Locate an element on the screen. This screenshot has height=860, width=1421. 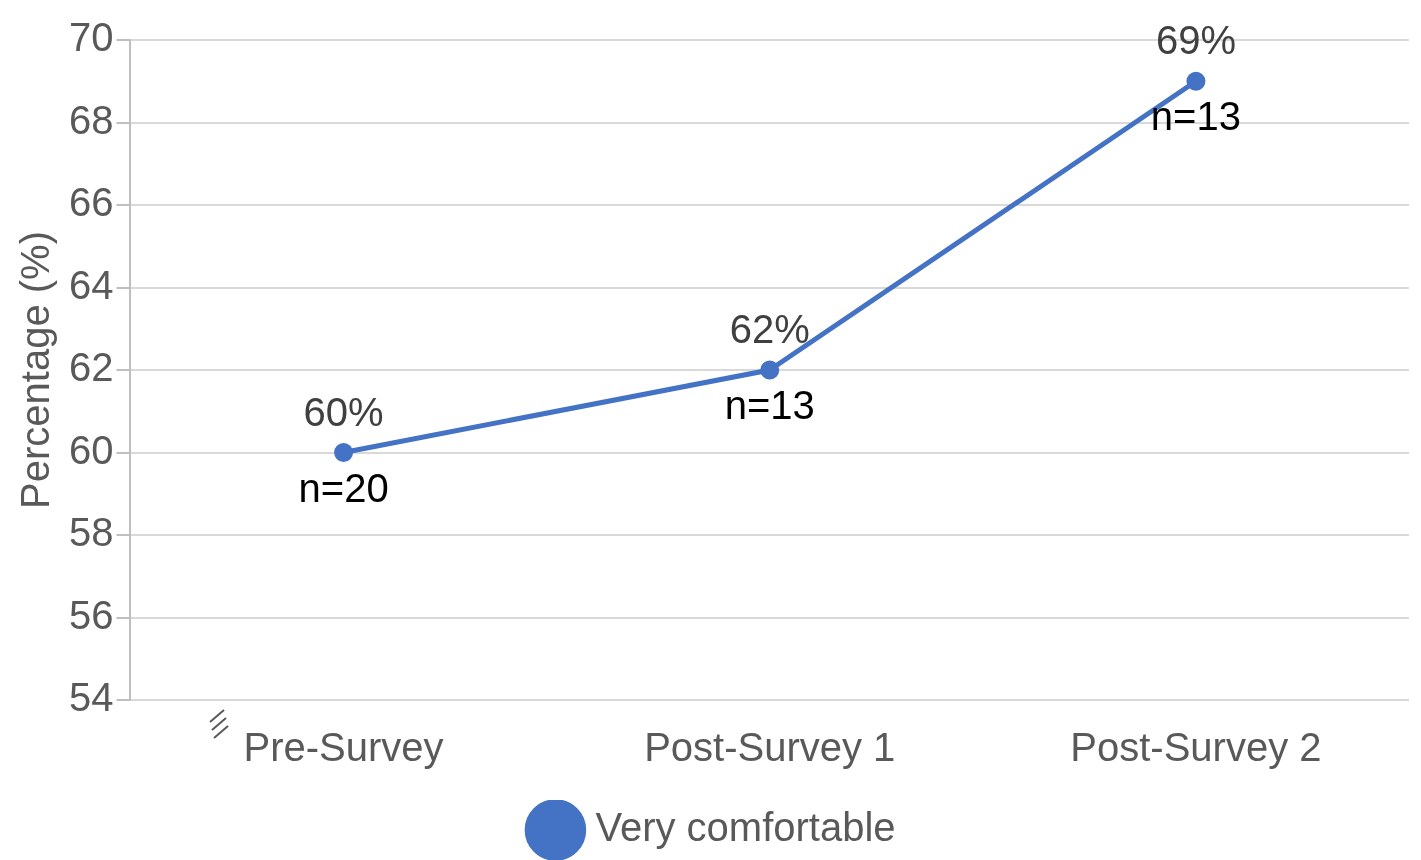
y-tick-label: 60 is located at coordinates (91, 449).